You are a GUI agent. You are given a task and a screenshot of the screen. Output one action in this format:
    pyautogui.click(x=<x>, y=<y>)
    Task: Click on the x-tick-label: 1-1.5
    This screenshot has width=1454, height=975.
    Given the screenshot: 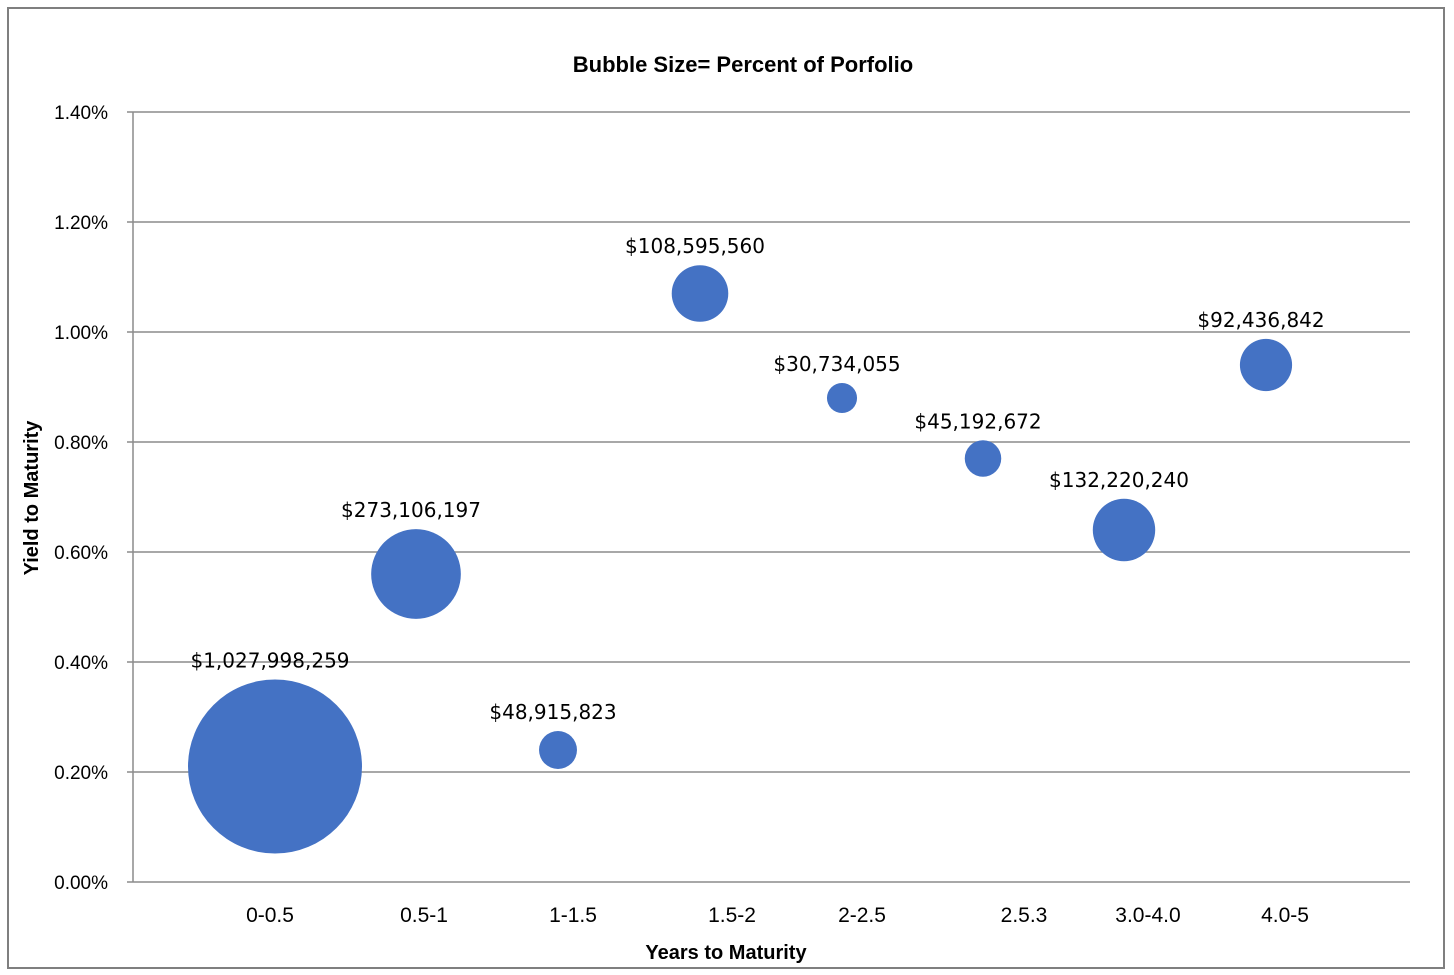 What is the action you would take?
    pyautogui.click(x=573, y=915)
    